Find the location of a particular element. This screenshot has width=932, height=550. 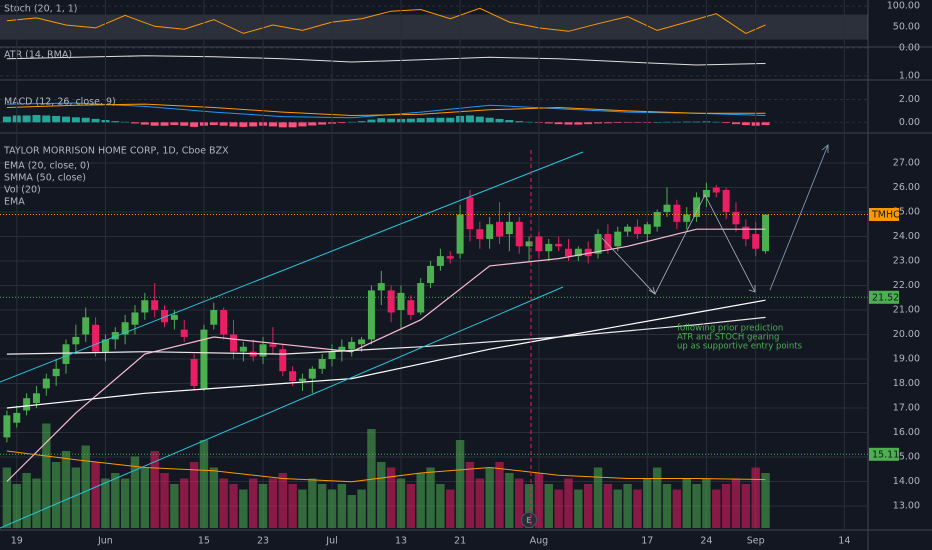

pane-title: MACD (12, 26, close, 9) is located at coordinates (60, 102).